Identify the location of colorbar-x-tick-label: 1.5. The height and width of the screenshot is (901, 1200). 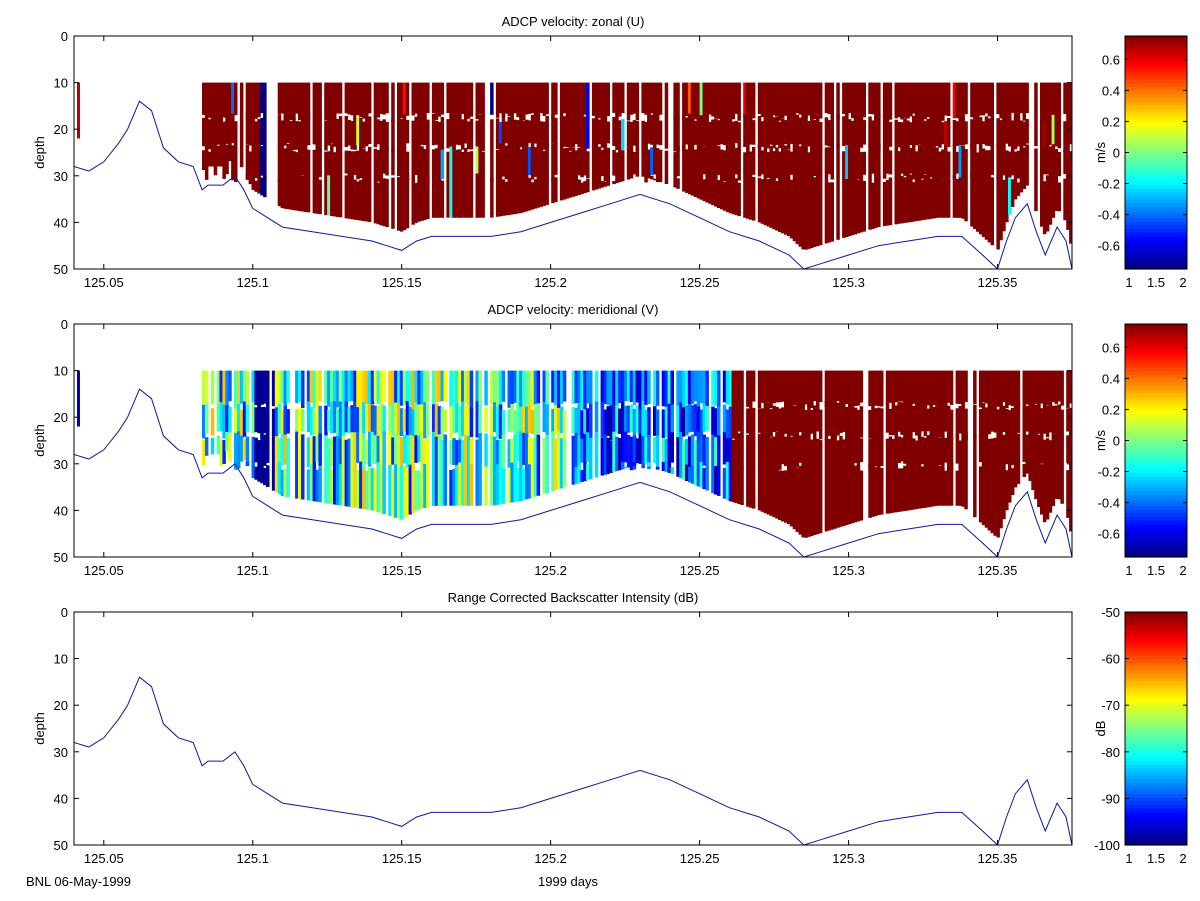
(1156, 570).